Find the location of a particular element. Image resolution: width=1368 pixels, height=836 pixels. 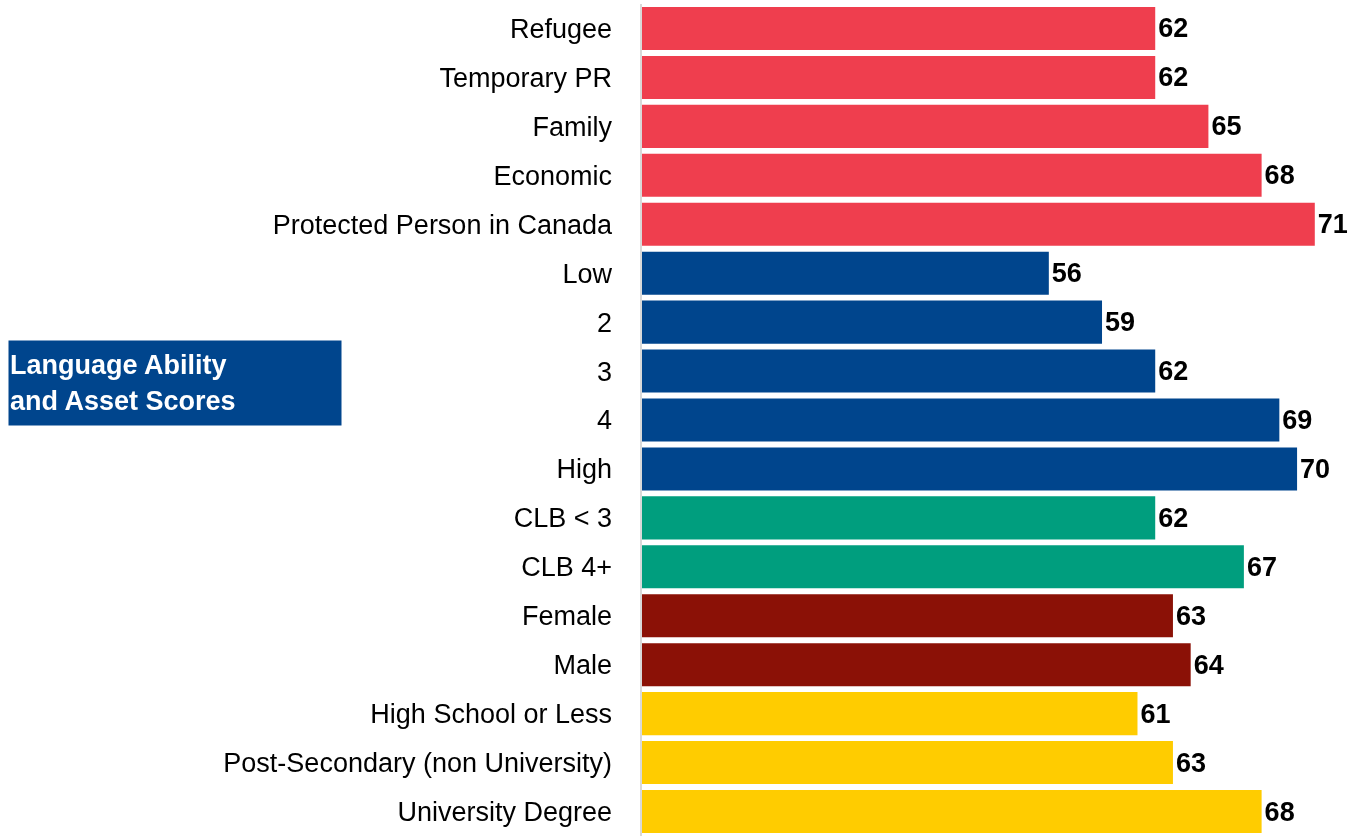

y-tick-label: Economic is located at coordinates (552, 175).